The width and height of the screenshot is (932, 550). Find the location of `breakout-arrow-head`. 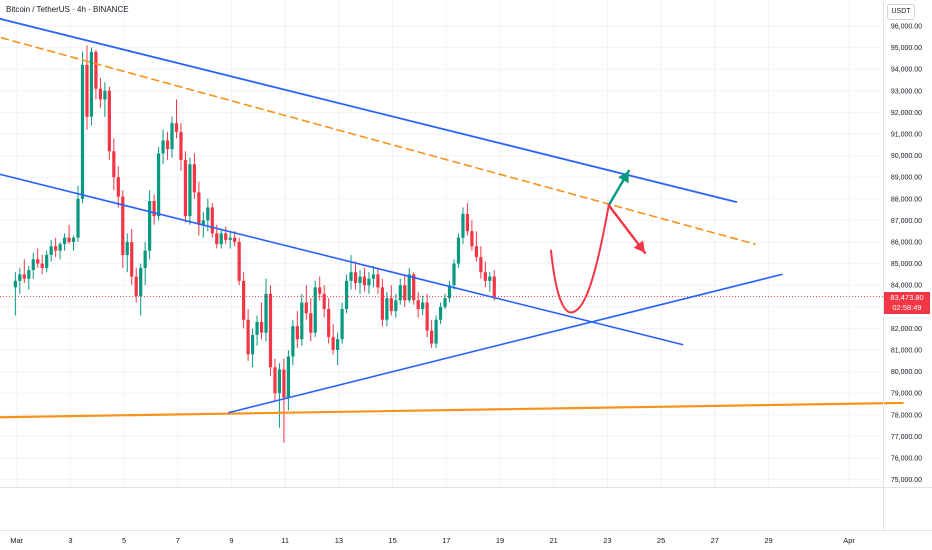

breakout-arrow-head is located at coordinates (623, 177).